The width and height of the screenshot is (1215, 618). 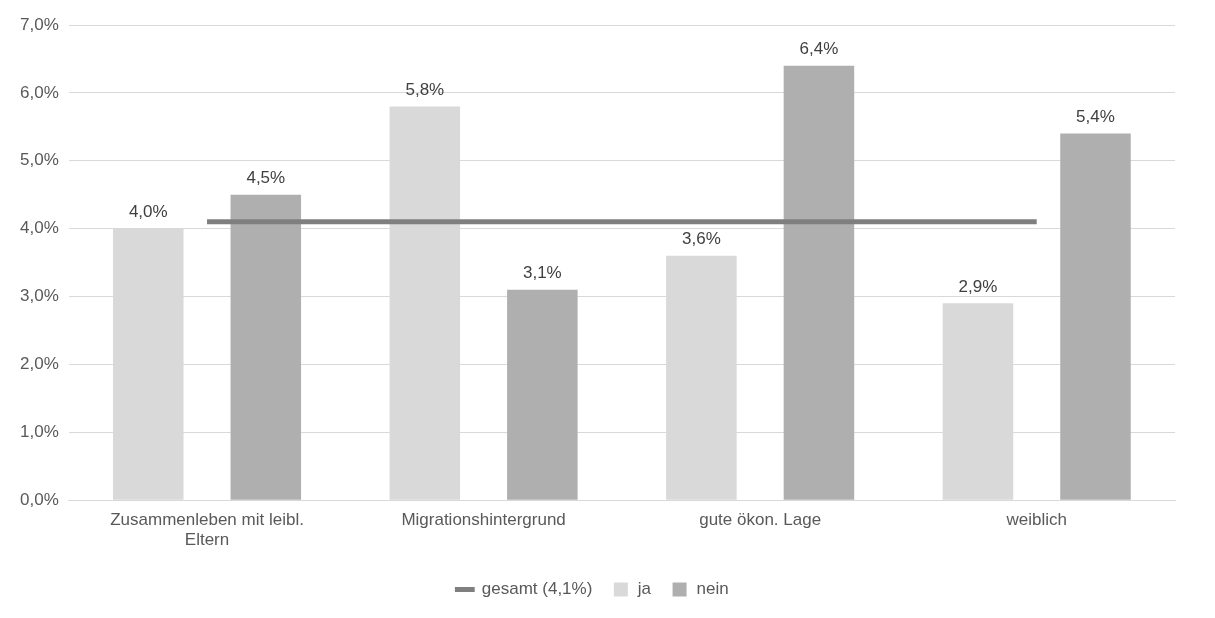 I want to click on y-tick-label: 1,0%, so click(x=39, y=431).